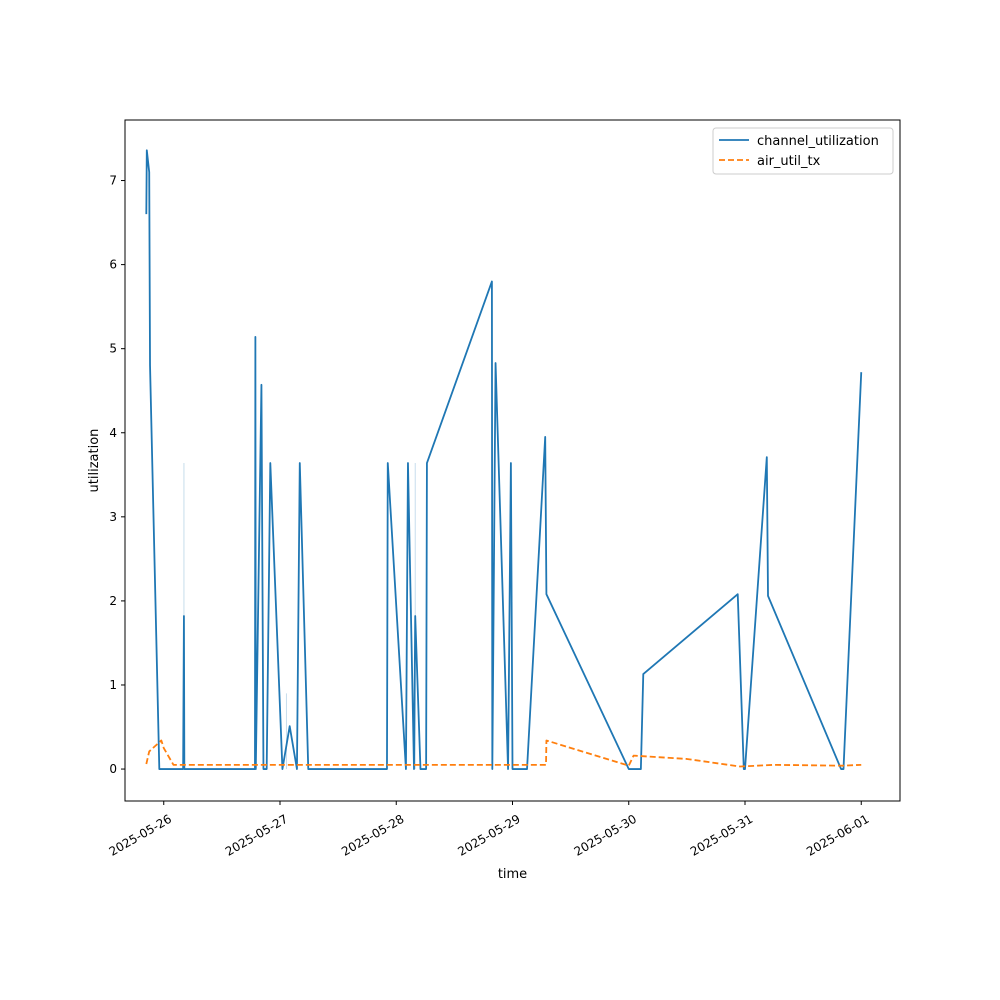 This screenshot has width=1000, height=1000. Describe the element at coordinates (94, 461) in the screenshot. I see `y-axis-label: utilization` at that location.